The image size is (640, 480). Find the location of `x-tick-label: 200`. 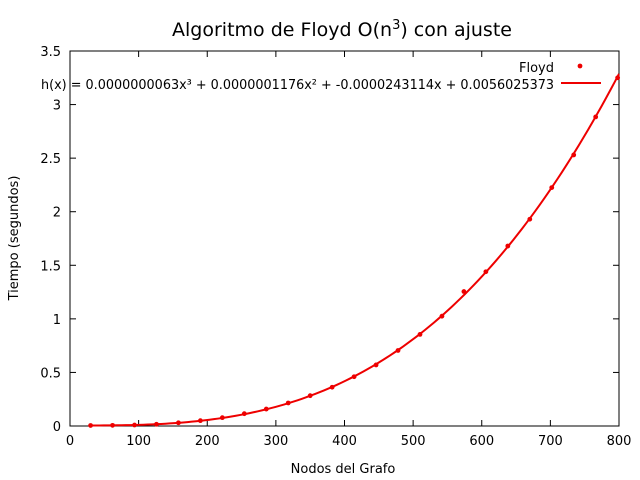

x-tick-label: 200 is located at coordinates (207, 441).